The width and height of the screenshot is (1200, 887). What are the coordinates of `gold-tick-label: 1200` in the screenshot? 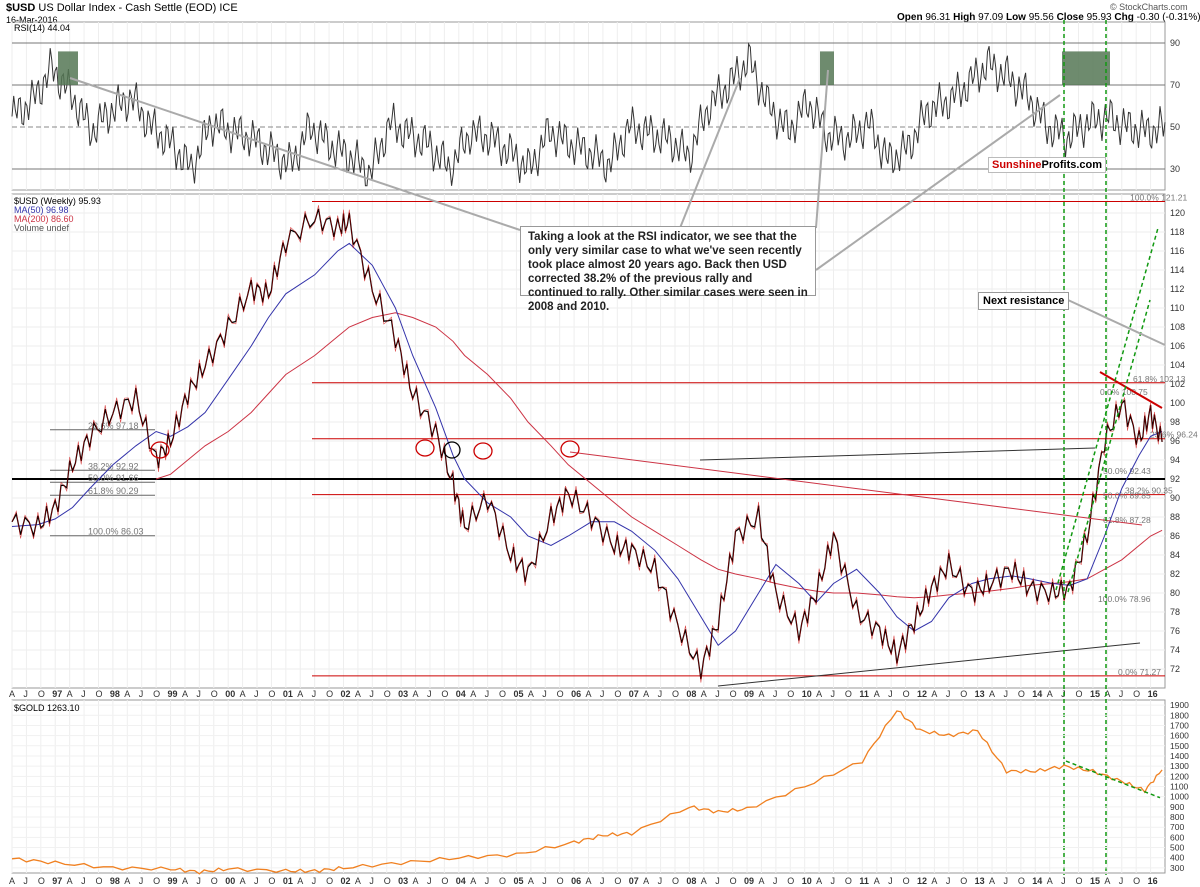 It's located at (1179, 776).